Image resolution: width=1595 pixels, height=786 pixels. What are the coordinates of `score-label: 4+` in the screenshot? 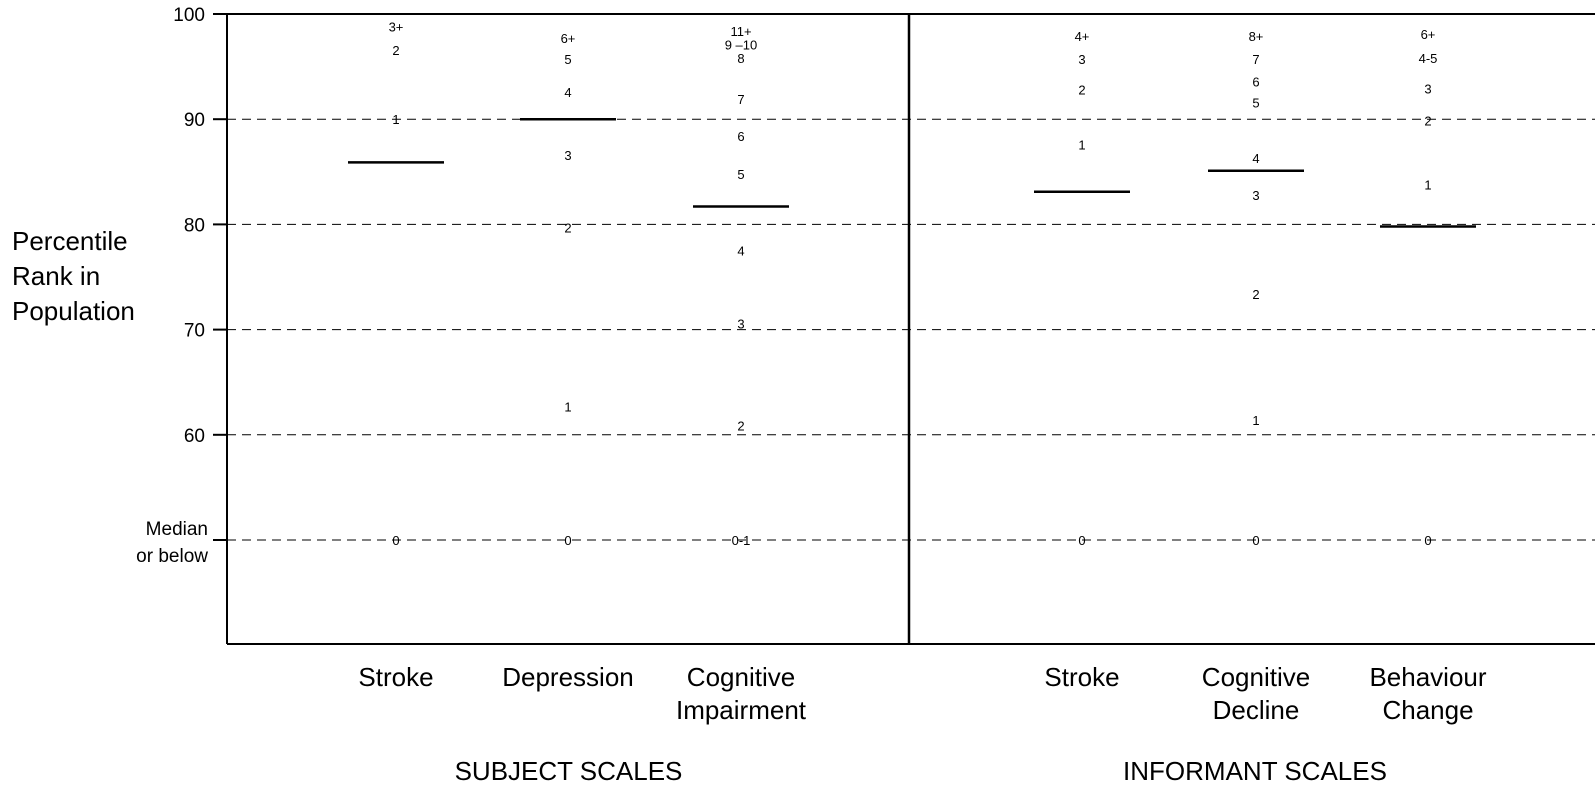 It's located at (1082, 36).